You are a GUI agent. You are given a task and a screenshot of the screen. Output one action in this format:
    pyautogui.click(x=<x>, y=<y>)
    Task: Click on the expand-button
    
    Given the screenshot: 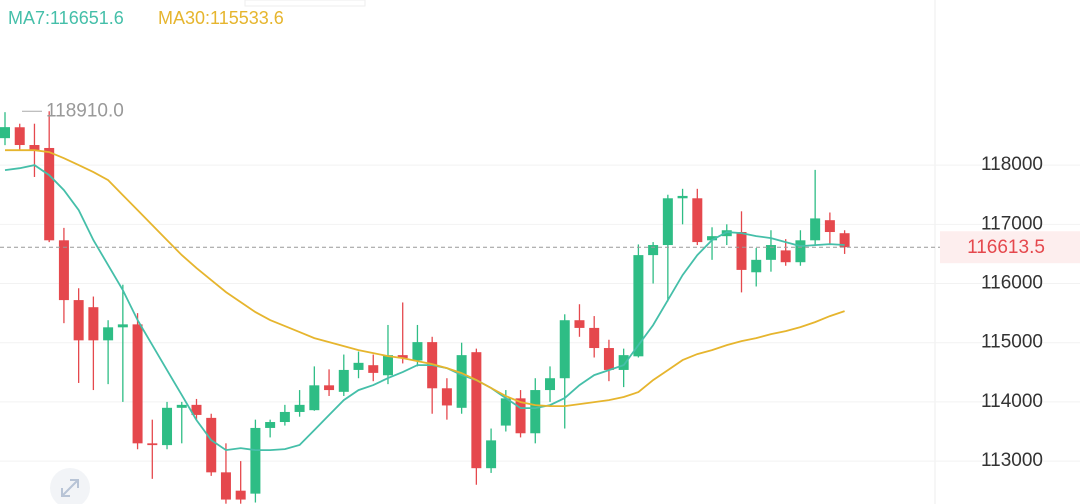 What is the action you would take?
    pyautogui.click(x=70, y=486)
    